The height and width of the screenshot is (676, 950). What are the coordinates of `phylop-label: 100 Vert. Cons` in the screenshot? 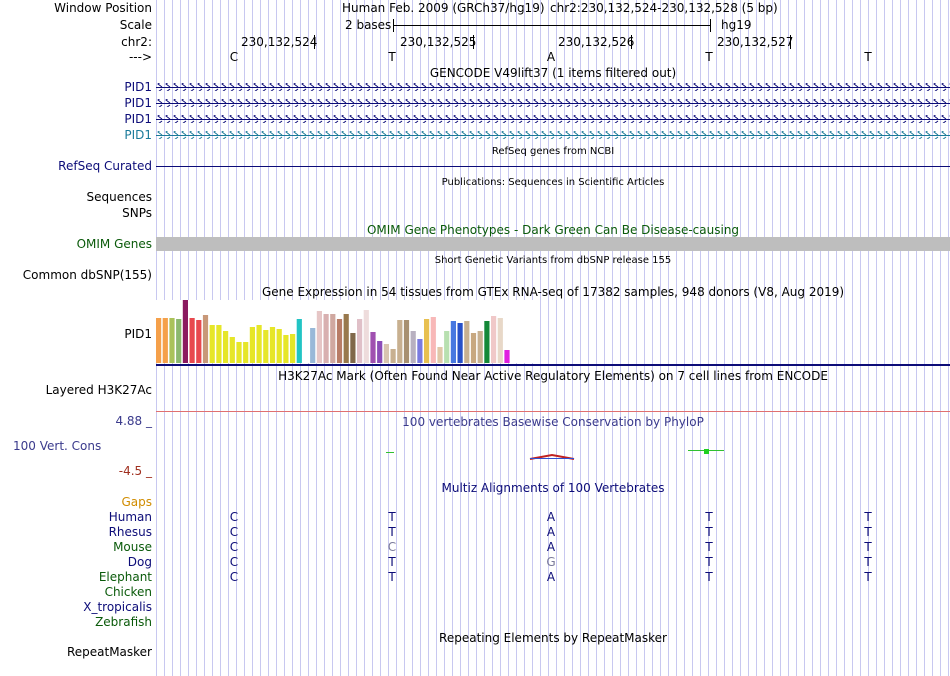 It's located at (57, 446).